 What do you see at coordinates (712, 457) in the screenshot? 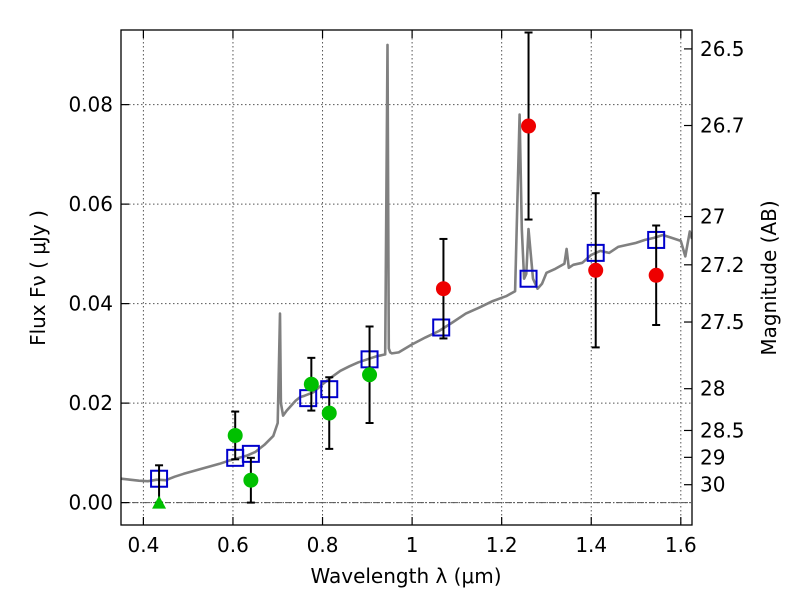
I see `y2-tick-label: 29` at bounding box center [712, 457].